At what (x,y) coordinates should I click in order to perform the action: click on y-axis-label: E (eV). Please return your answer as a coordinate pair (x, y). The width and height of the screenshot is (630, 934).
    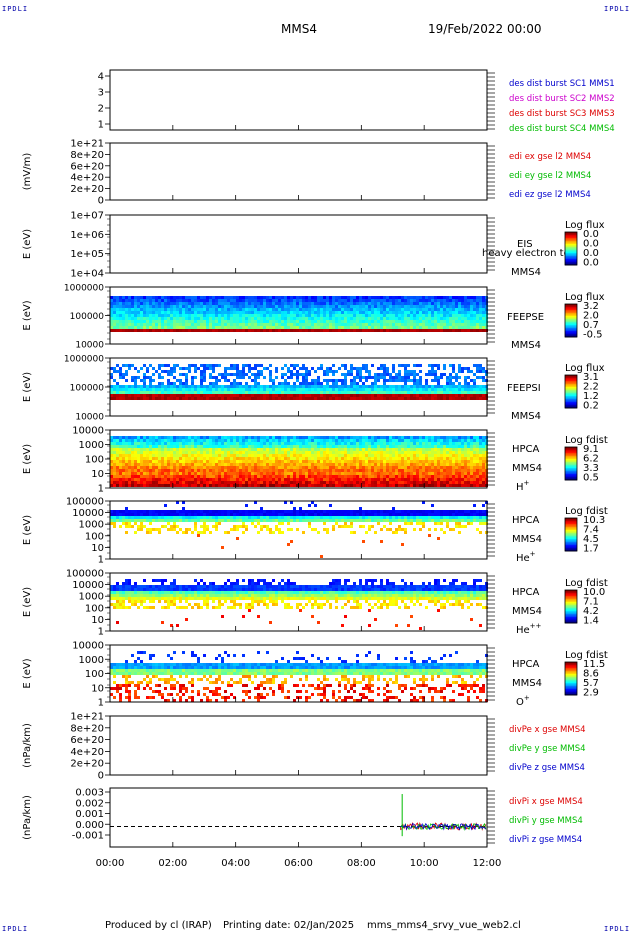
    Looking at the image, I should click on (27, 387).